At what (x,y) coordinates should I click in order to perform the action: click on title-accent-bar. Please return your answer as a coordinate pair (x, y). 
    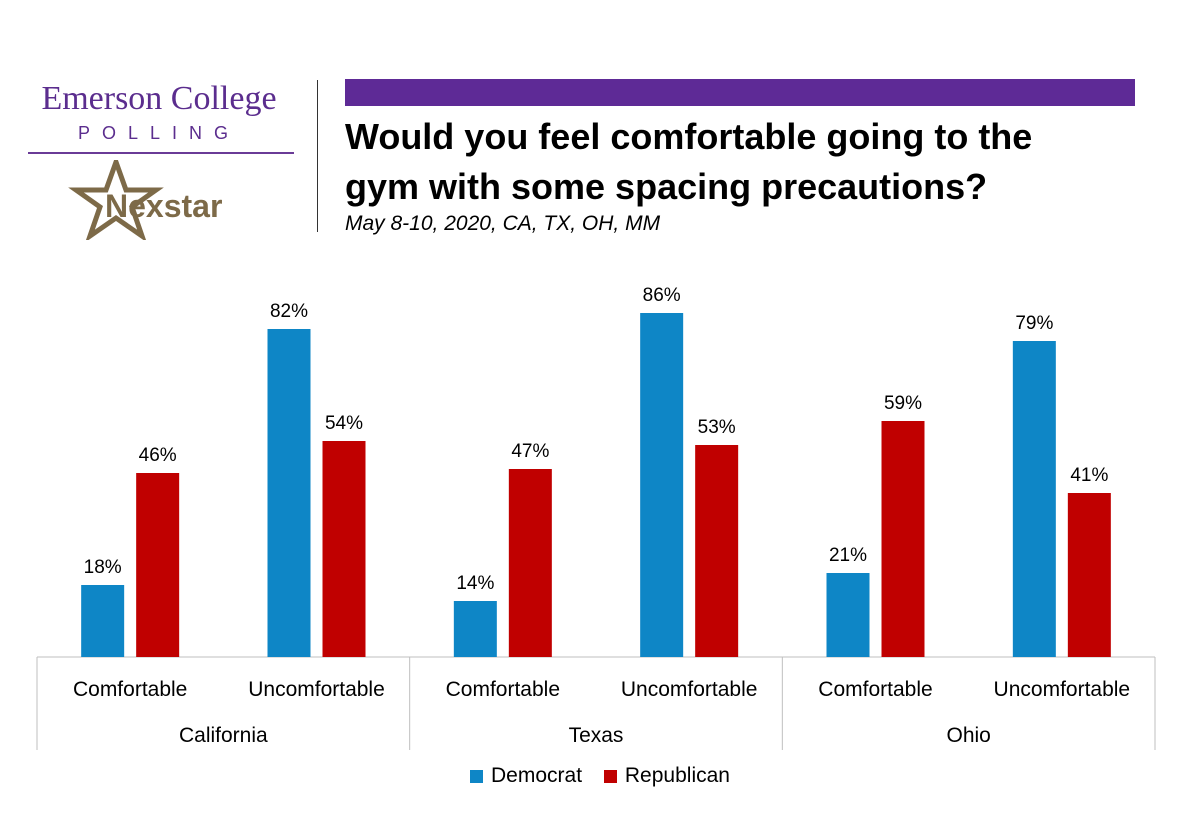
    Looking at the image, I should click on (740, 92).